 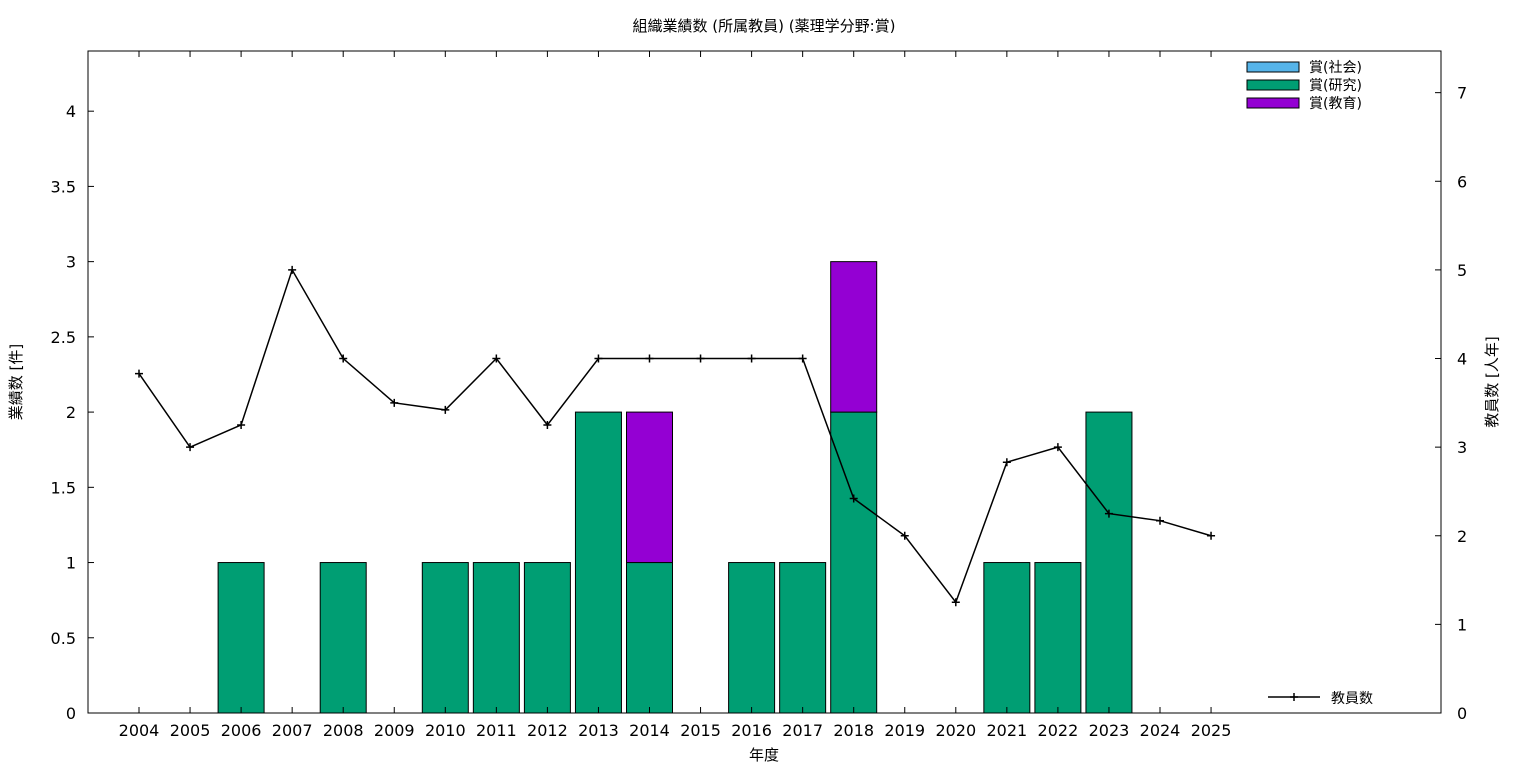 I want to click on line-point-2010, so click(x=445, y=409).